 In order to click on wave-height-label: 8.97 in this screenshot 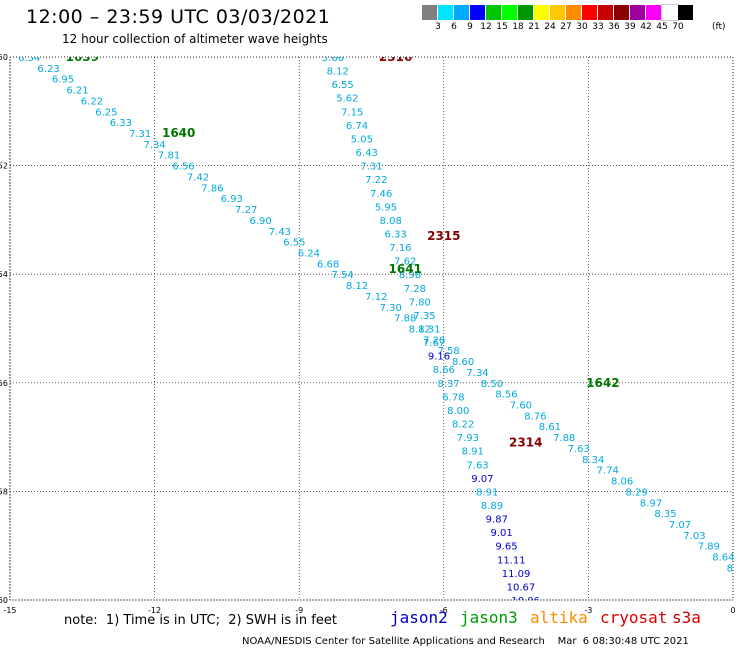, I will do `click(651, 503)`.